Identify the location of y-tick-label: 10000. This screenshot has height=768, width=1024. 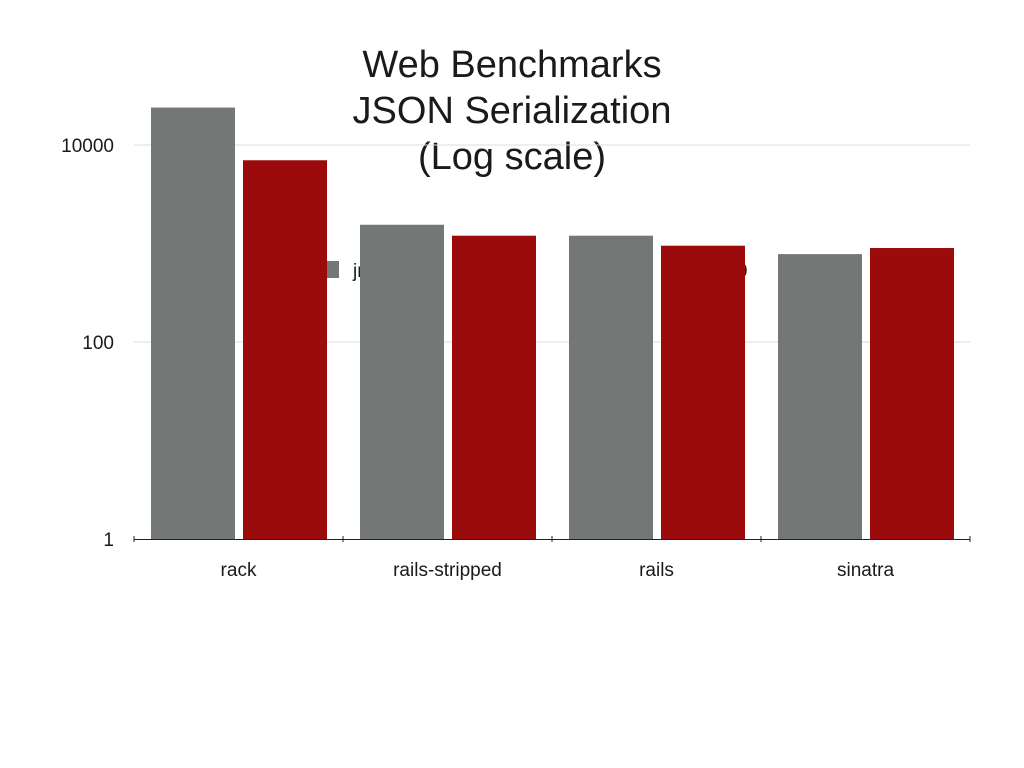
(87, 146).